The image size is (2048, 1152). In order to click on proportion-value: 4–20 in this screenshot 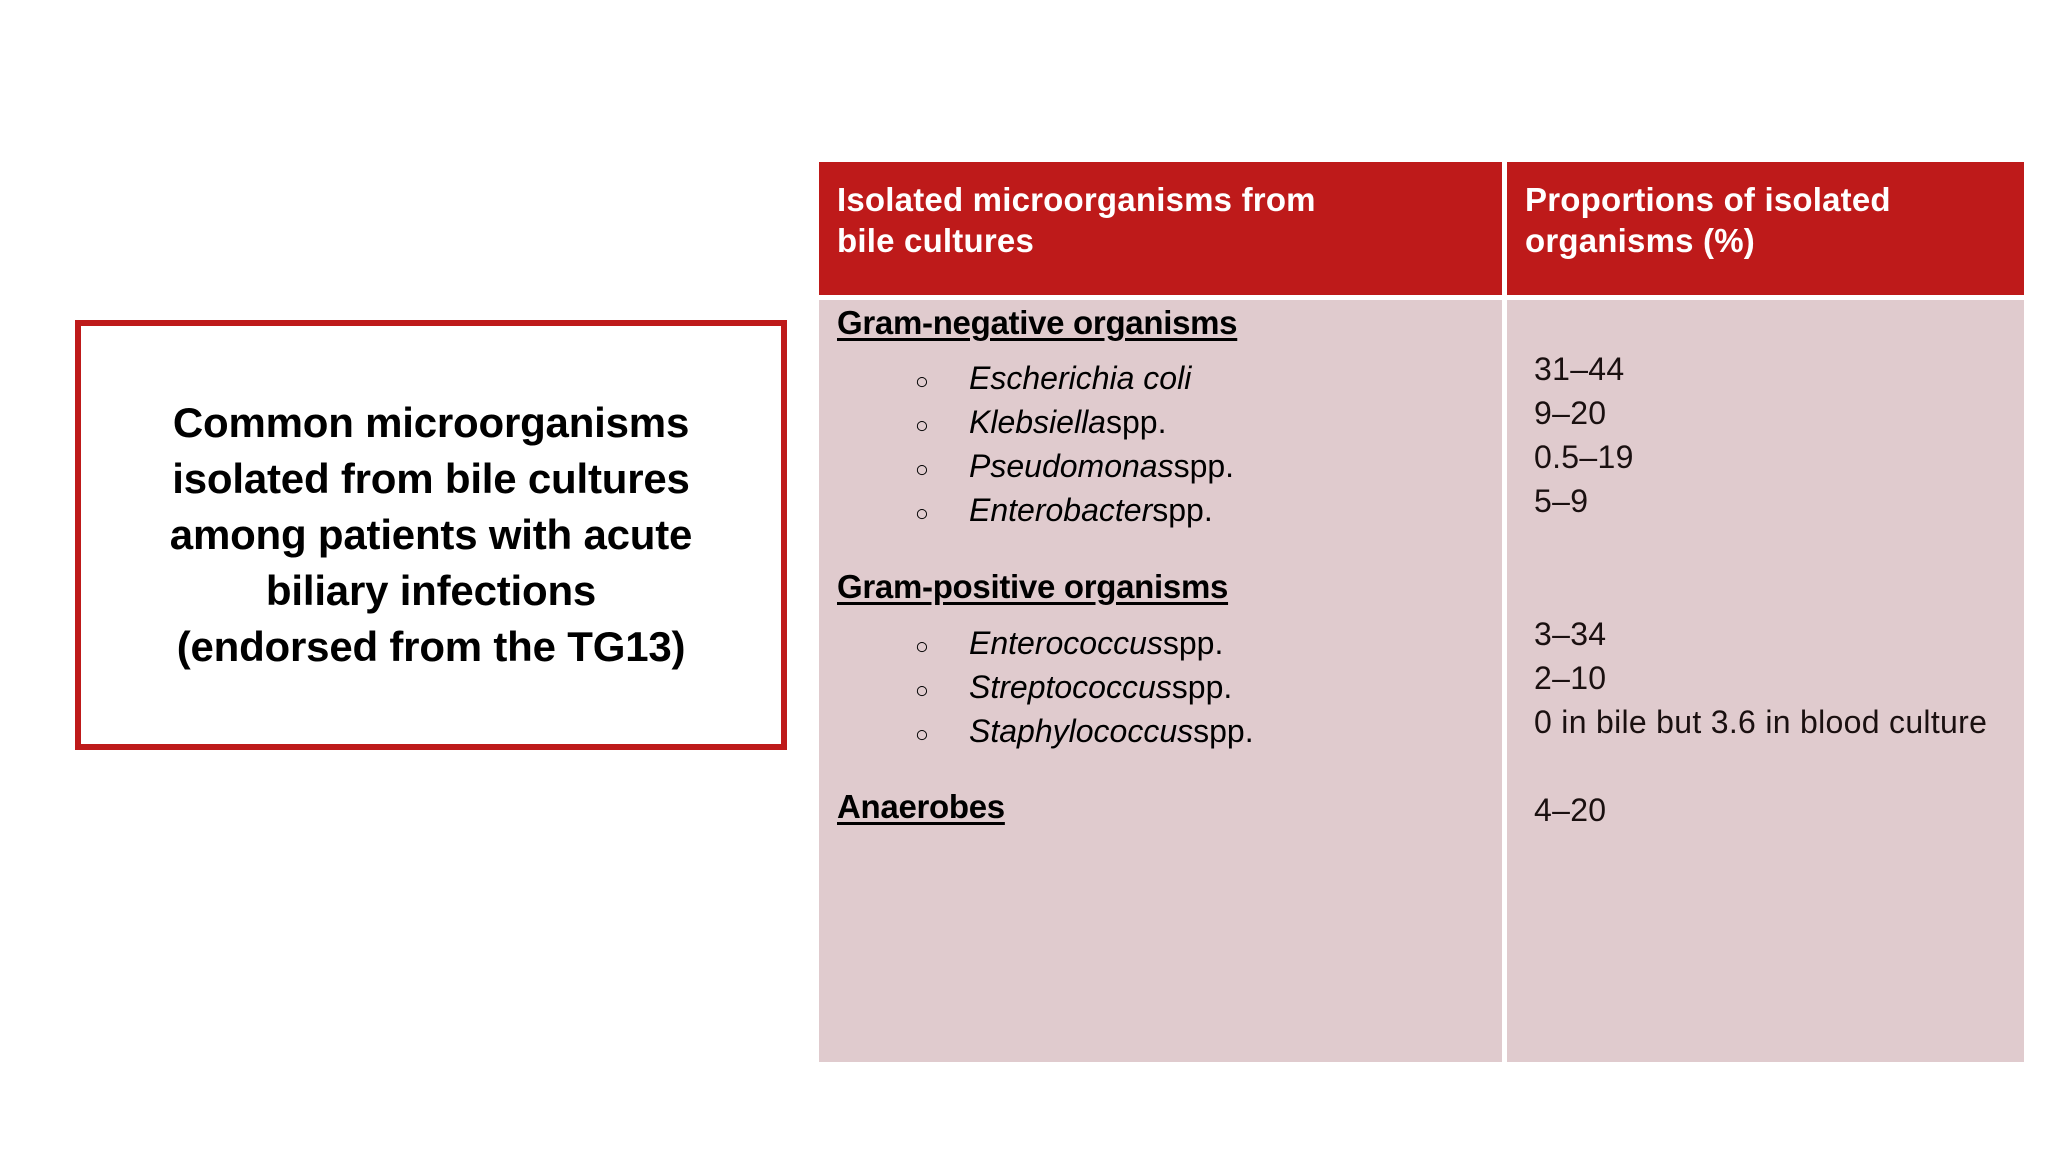, I will do `click(1570, 810)`.